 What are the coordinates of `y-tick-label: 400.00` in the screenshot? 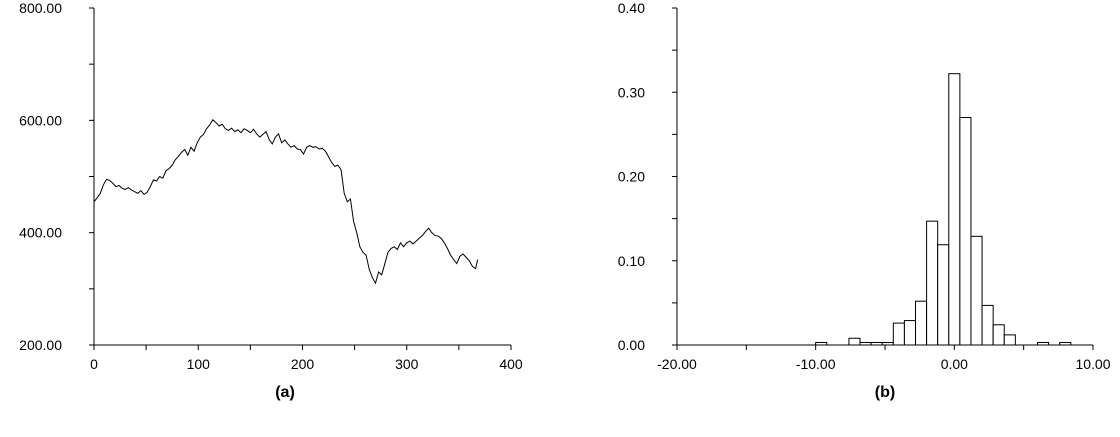 It's located at (40, 233).